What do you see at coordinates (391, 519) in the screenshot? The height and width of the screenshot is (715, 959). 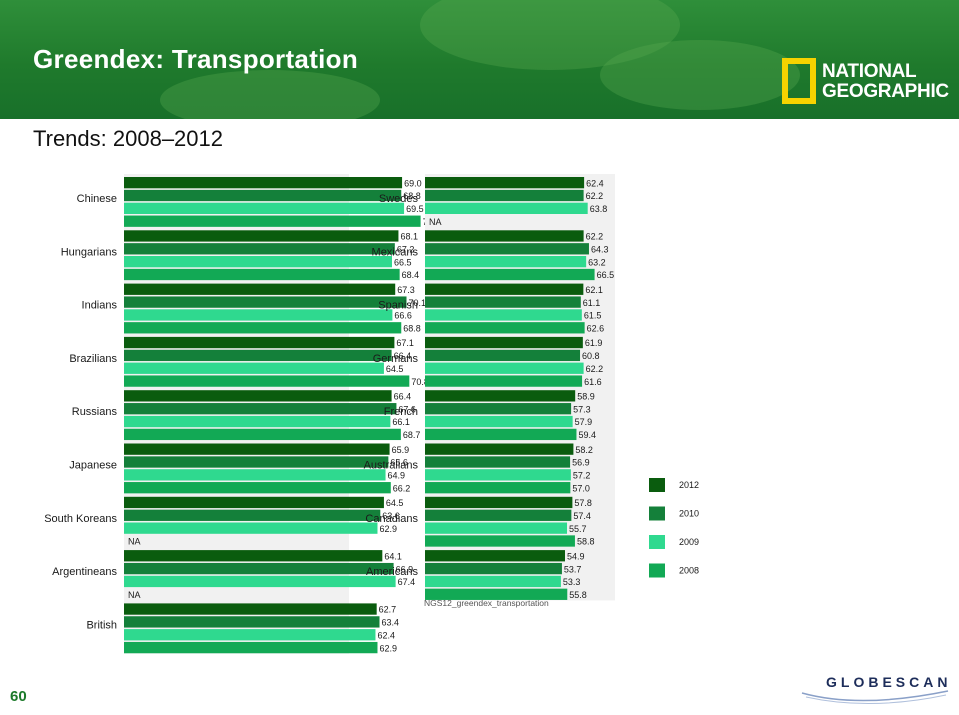 I see `category-label: Canadians` at bounding box center [391, 519].